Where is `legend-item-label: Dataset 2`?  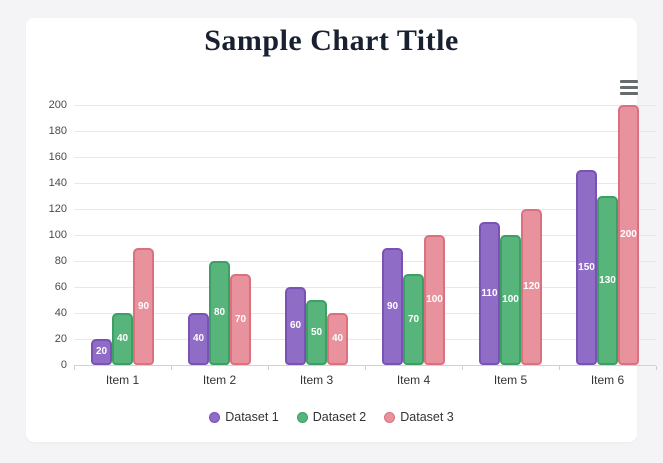 legend-item-label: Dataset 2 is located at coordinates (339, 417).